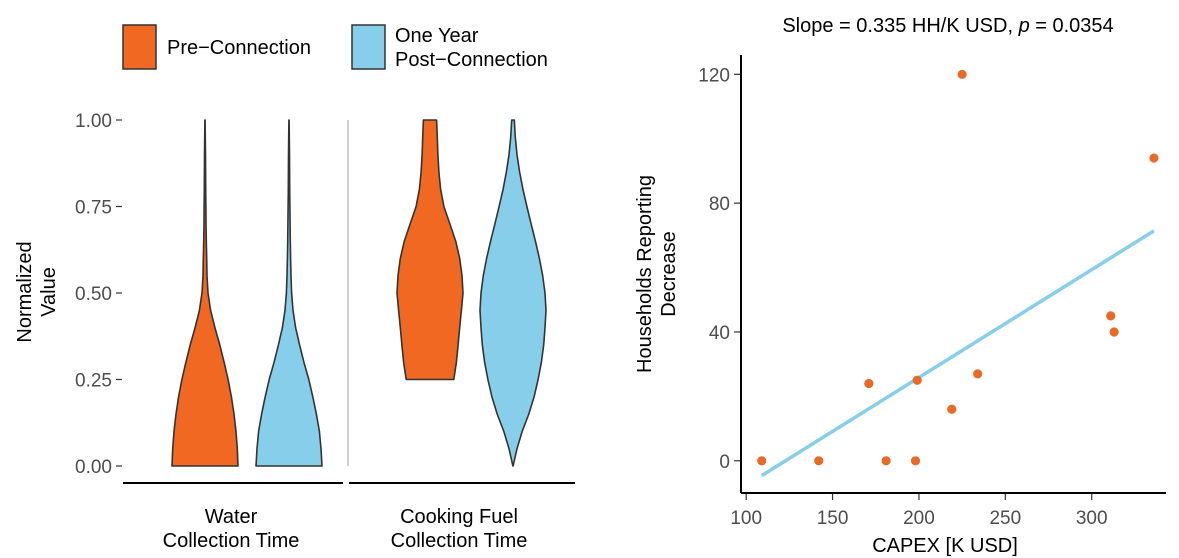 The height and width of the screenshot is (558, 1179). I want to click on facet-label-water-line1: Water, so click(231, 517).